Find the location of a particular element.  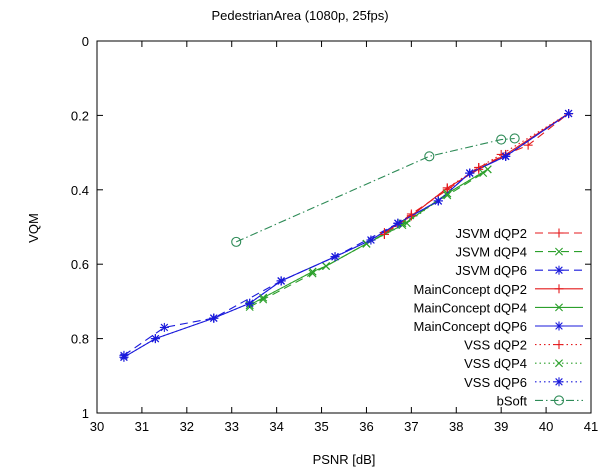

x-tick-label: 31 is located at coordinates (142, 426).